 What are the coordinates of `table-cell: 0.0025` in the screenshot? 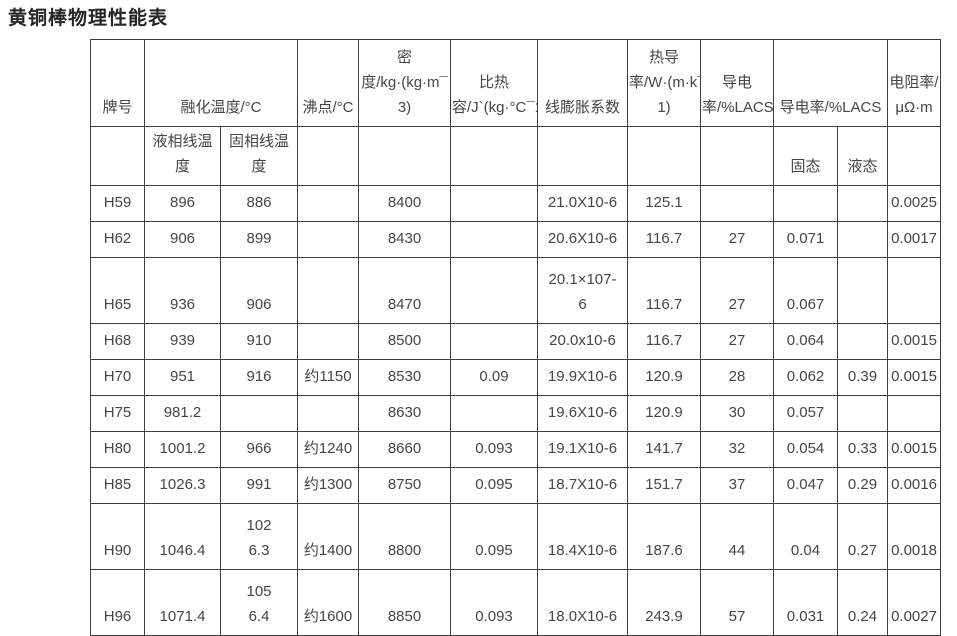 It's located at (914, 203).